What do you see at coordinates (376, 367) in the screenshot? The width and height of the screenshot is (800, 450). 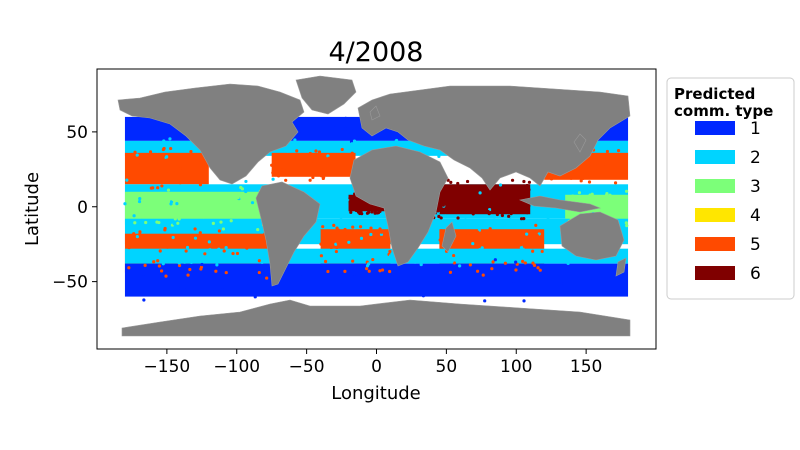 I see `x-tick-label: 0` at bounding box center [376, 367].